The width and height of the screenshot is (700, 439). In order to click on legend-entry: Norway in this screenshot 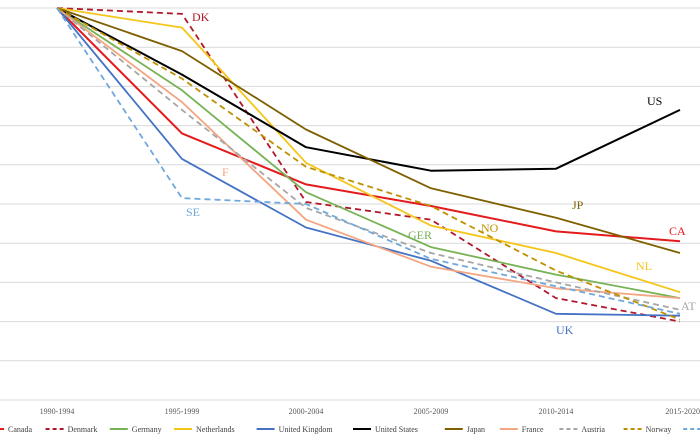, I will do `click(659, 429)`.